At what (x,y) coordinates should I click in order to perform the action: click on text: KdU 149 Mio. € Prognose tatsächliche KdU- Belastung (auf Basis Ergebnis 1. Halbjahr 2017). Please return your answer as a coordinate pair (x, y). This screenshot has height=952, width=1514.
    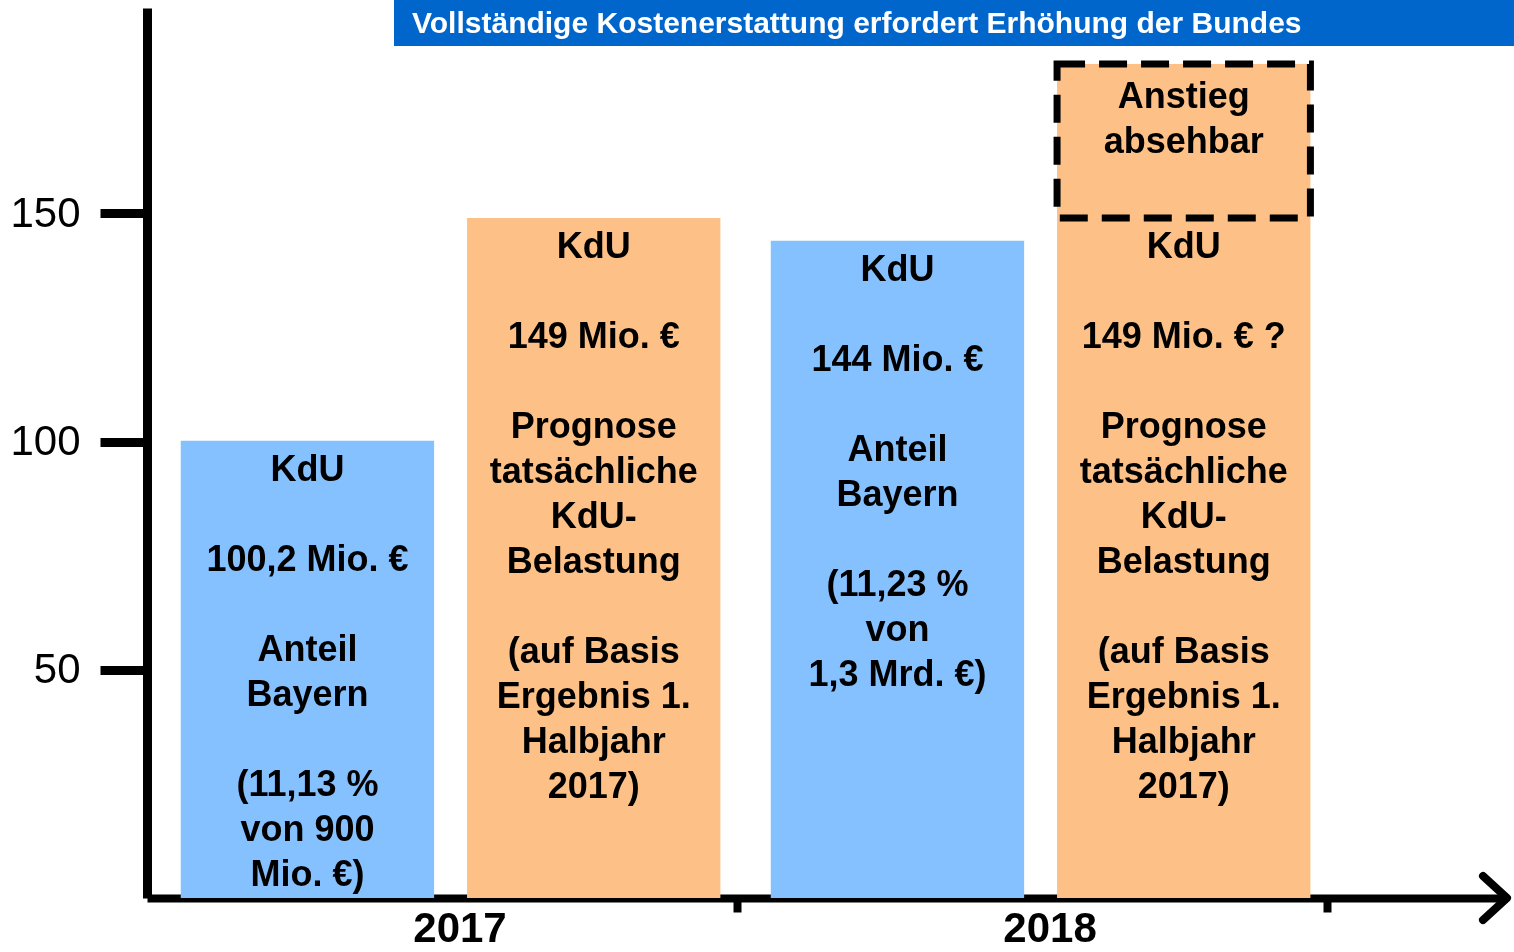
    Looking at the image, I should click on (593, 515).